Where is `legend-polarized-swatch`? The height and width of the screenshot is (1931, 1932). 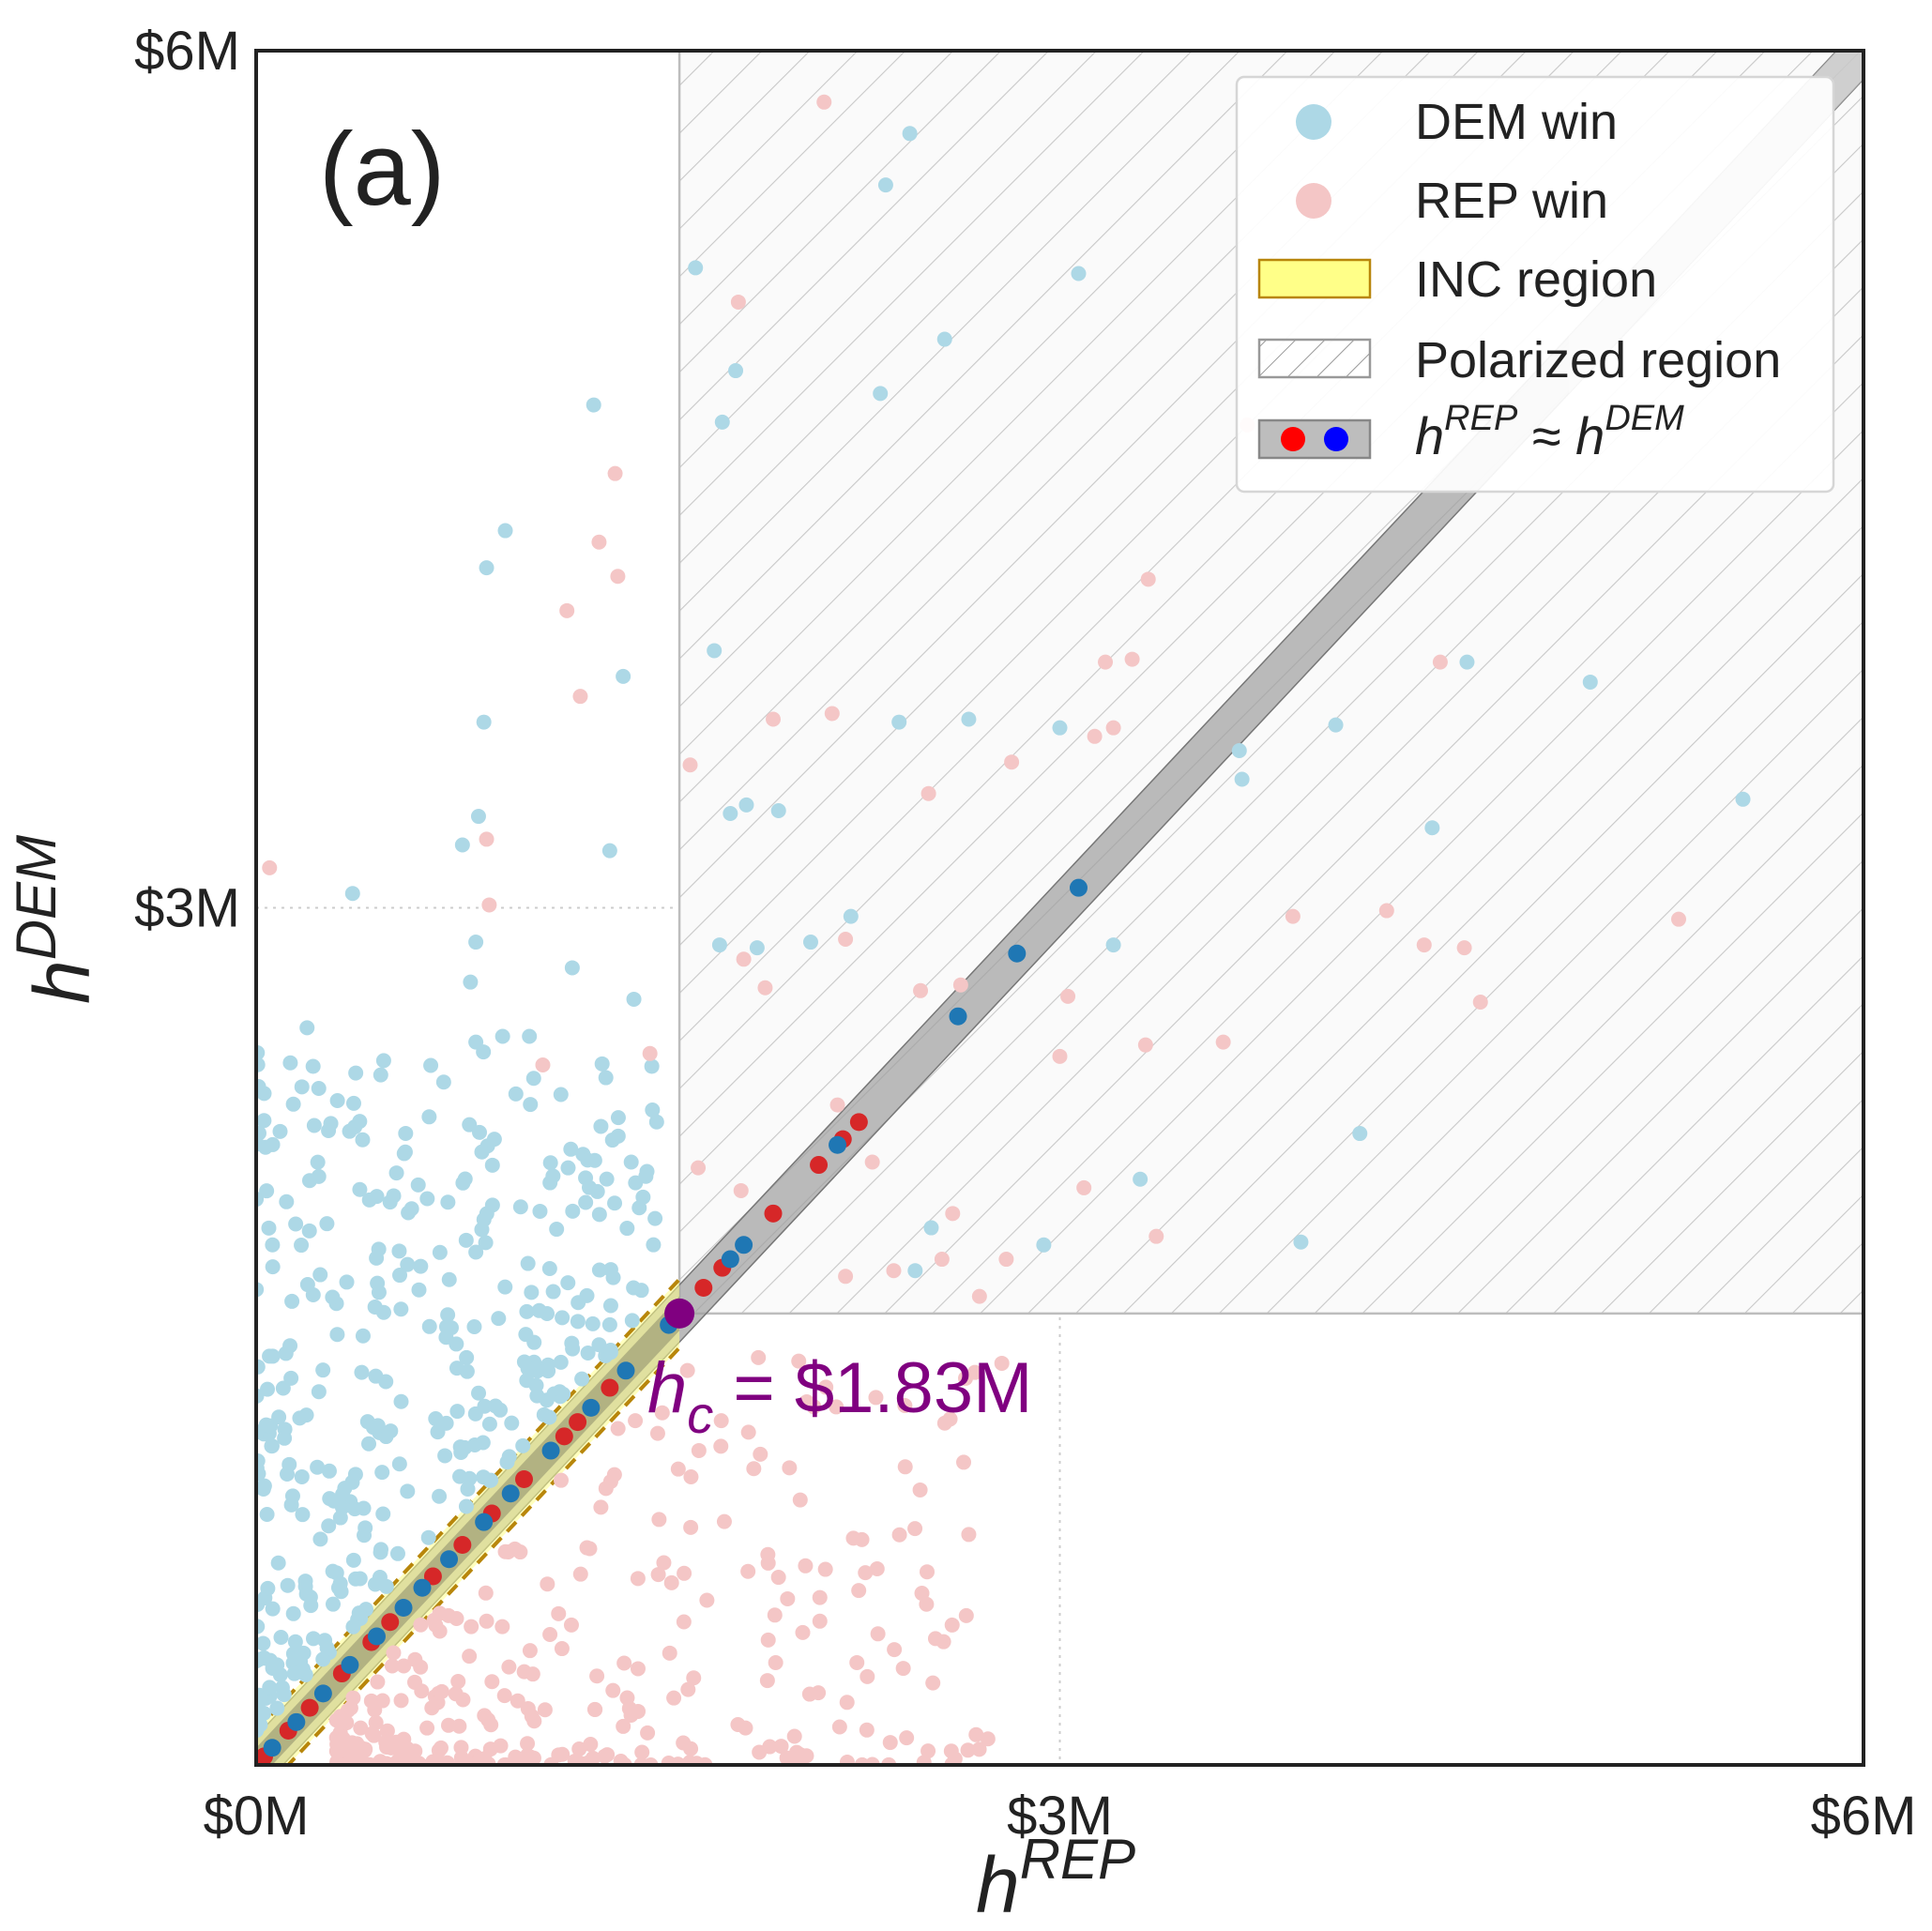
legend-polarized-swatch is located at coordinates (1314, 358).